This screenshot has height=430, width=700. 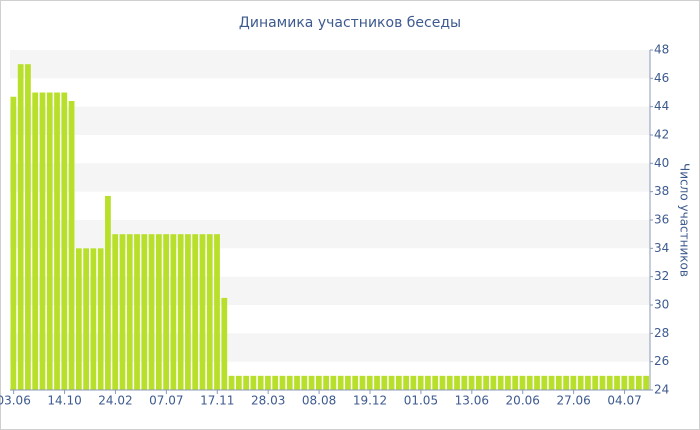 I want to click on x-tick-label: 27.06, so click(x=573, y=401).